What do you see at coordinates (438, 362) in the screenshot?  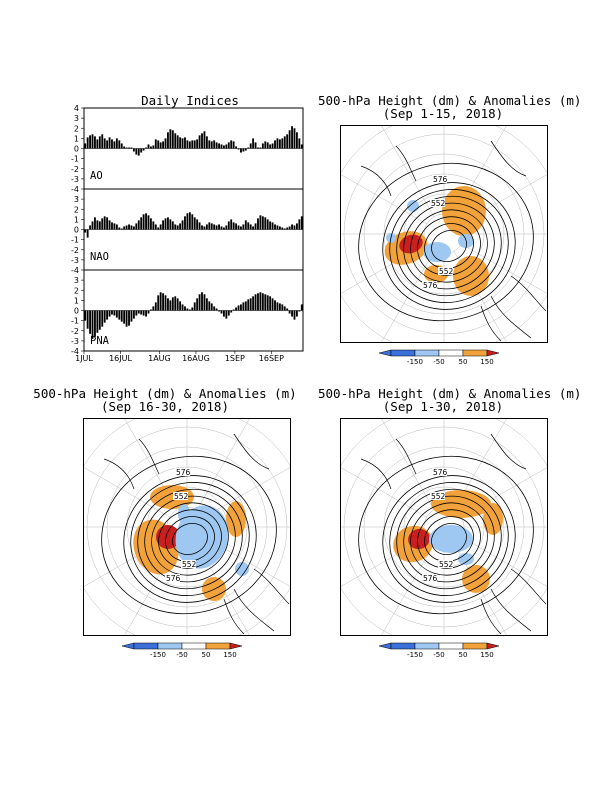 I see `colorbar-label: -50` at bounding box center [438, 362].